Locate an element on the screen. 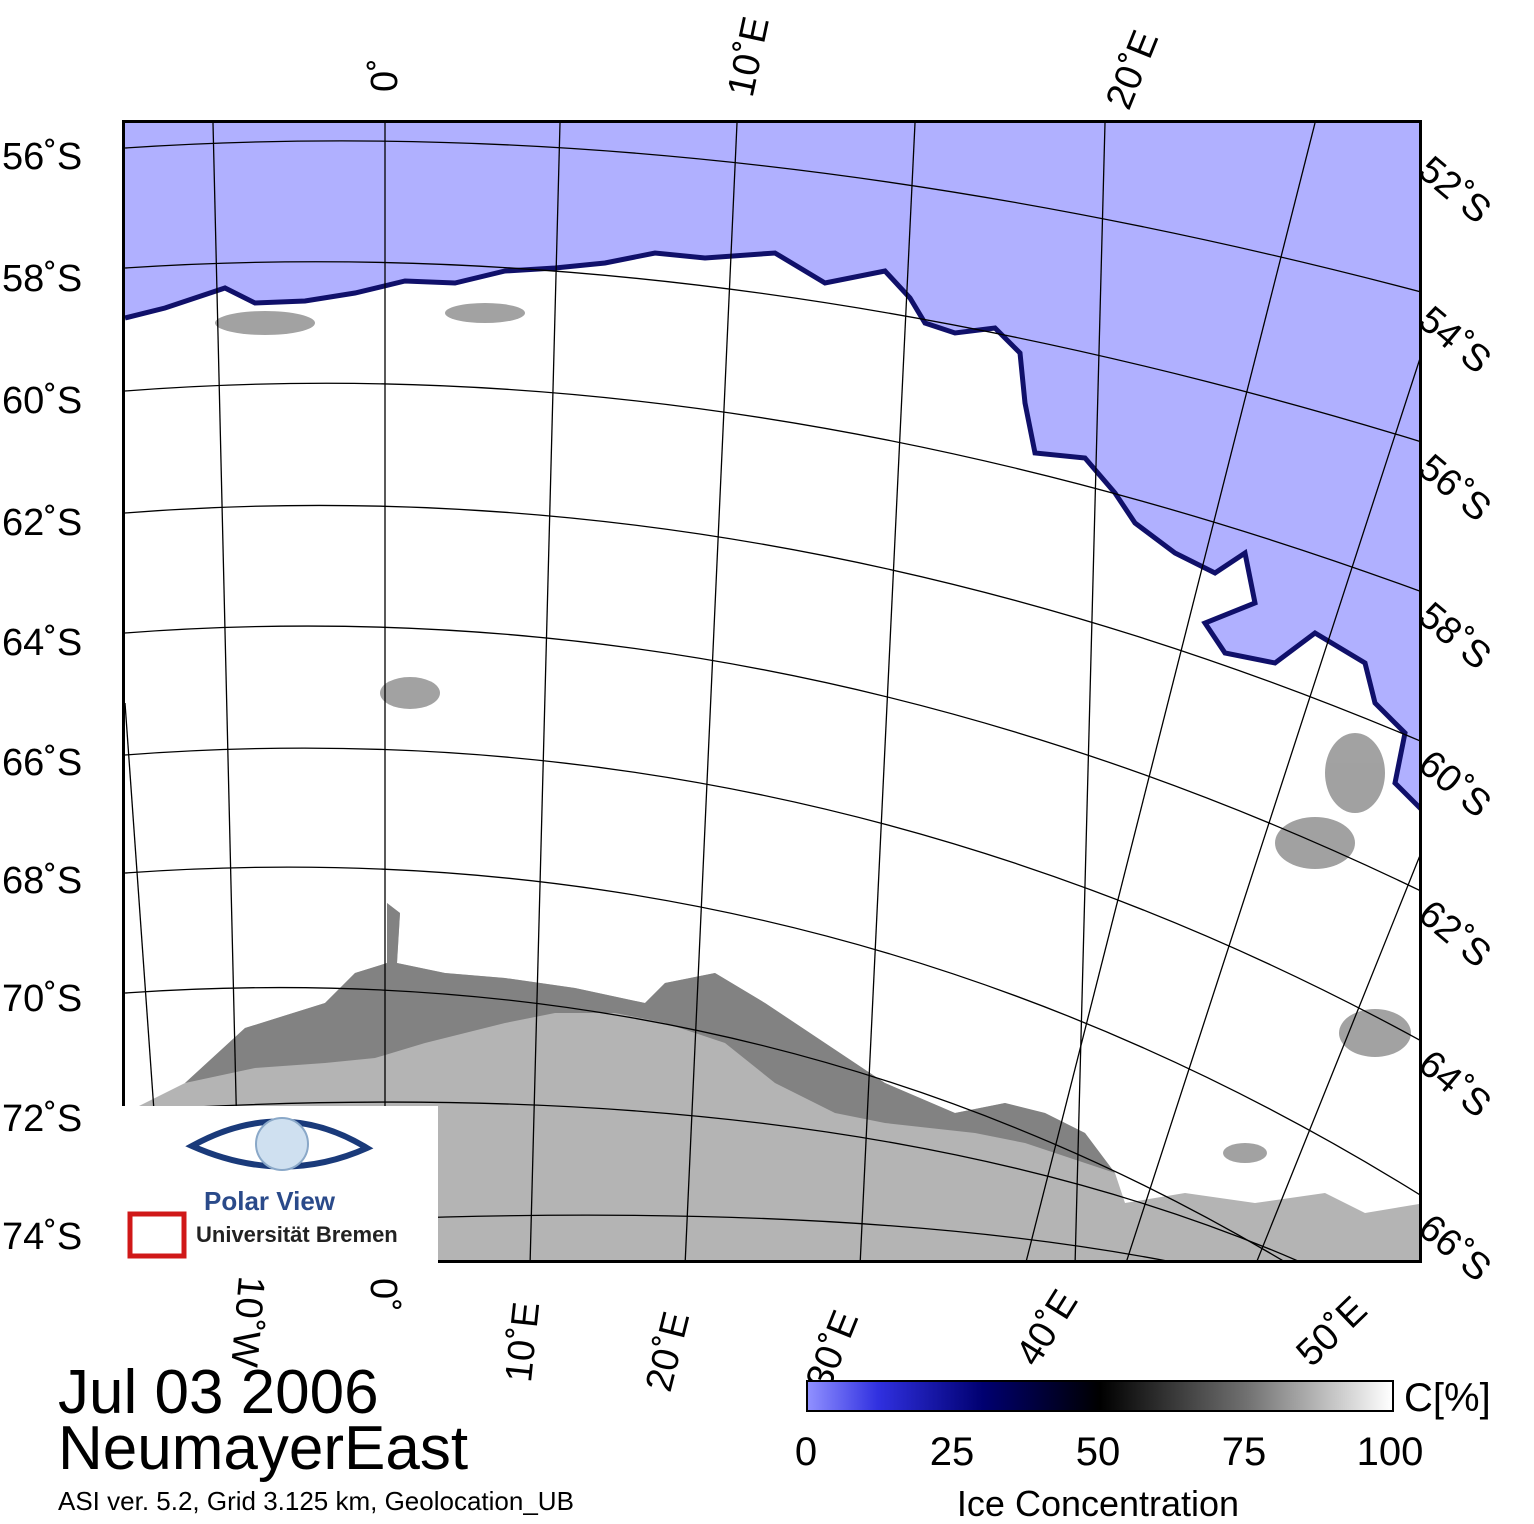  lat-label-right: 62˚S is located at coordinates (1454, 934).